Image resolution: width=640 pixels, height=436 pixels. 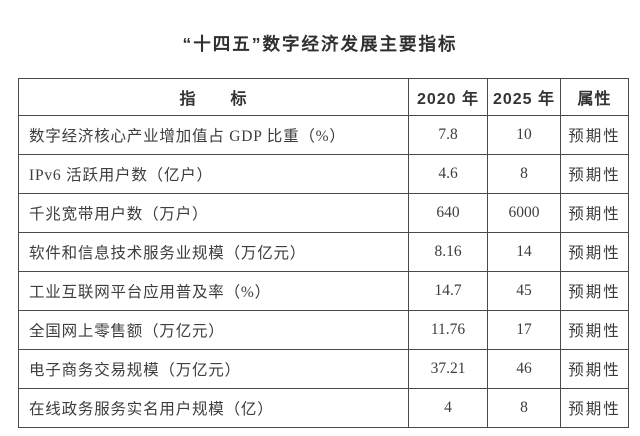 I want to click on value-2025-cell: 17, so click(x=524, y=330).